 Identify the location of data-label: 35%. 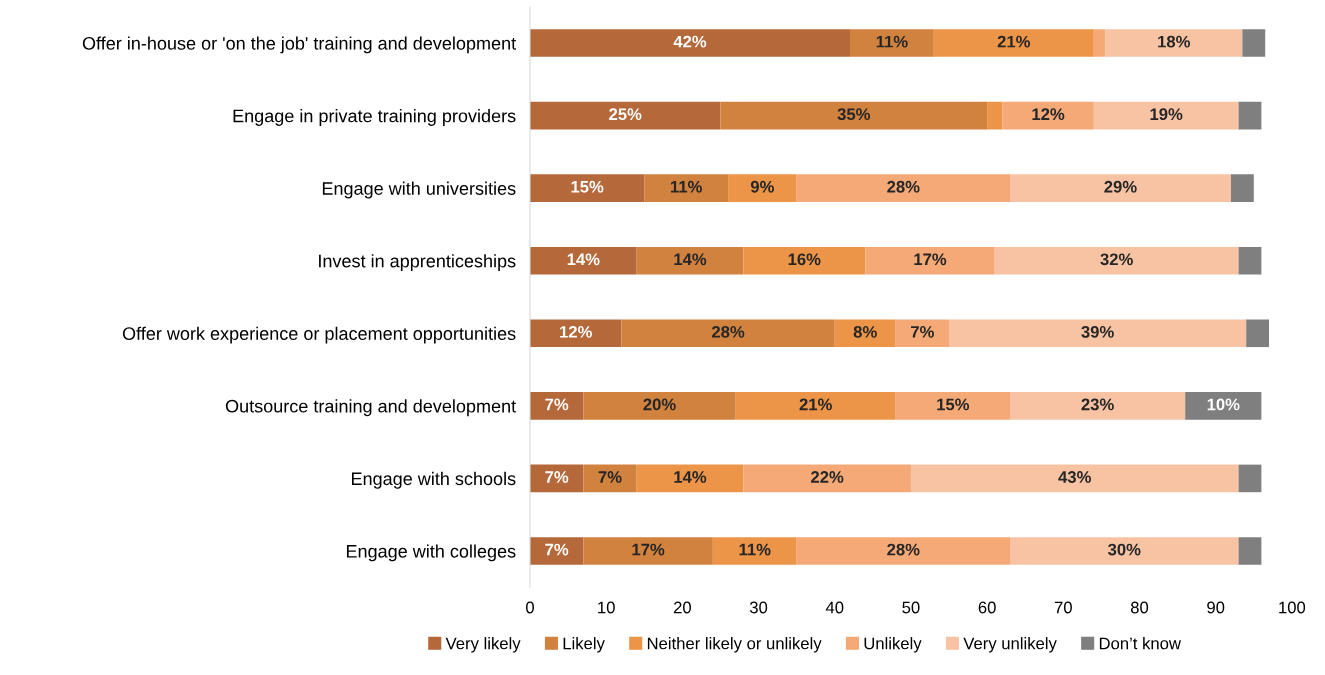
(854, 114).